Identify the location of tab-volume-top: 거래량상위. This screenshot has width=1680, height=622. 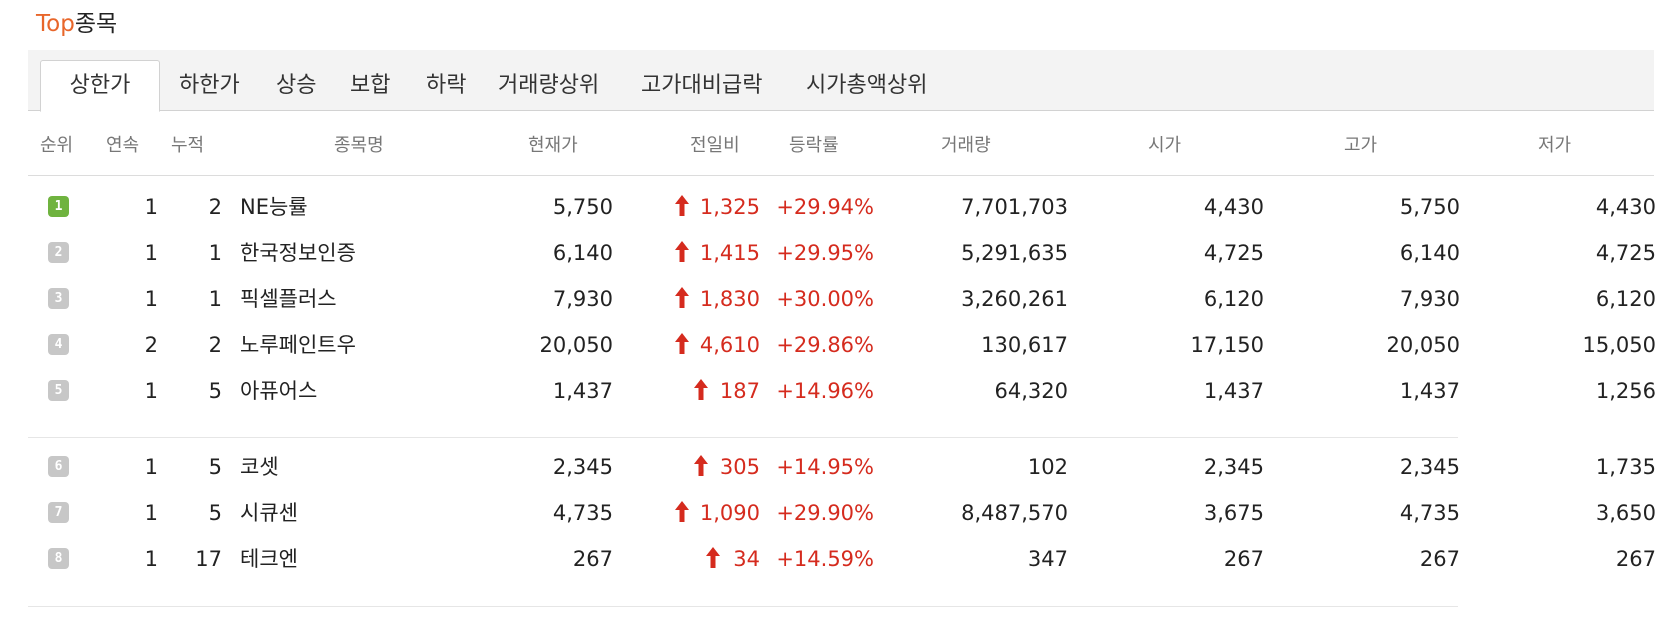
(549, 85).